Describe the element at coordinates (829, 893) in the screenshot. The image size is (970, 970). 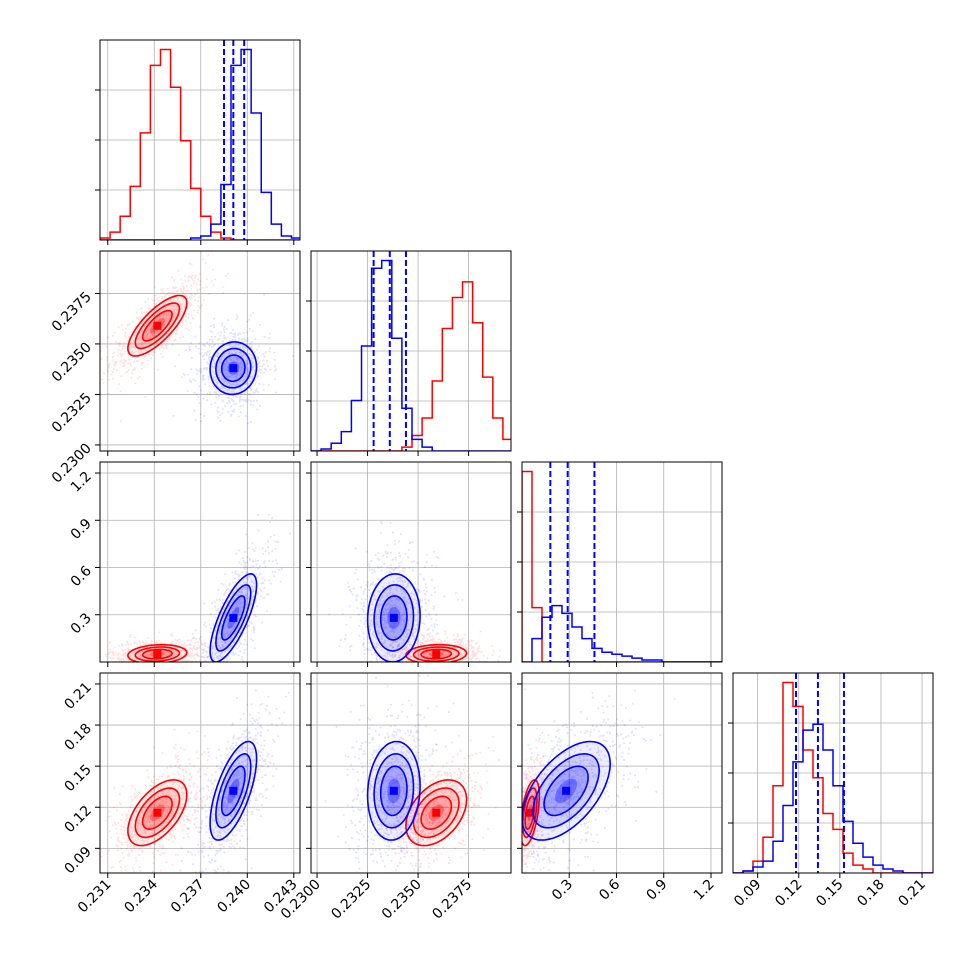
I see `x-tick-label: 0.15` at that location.